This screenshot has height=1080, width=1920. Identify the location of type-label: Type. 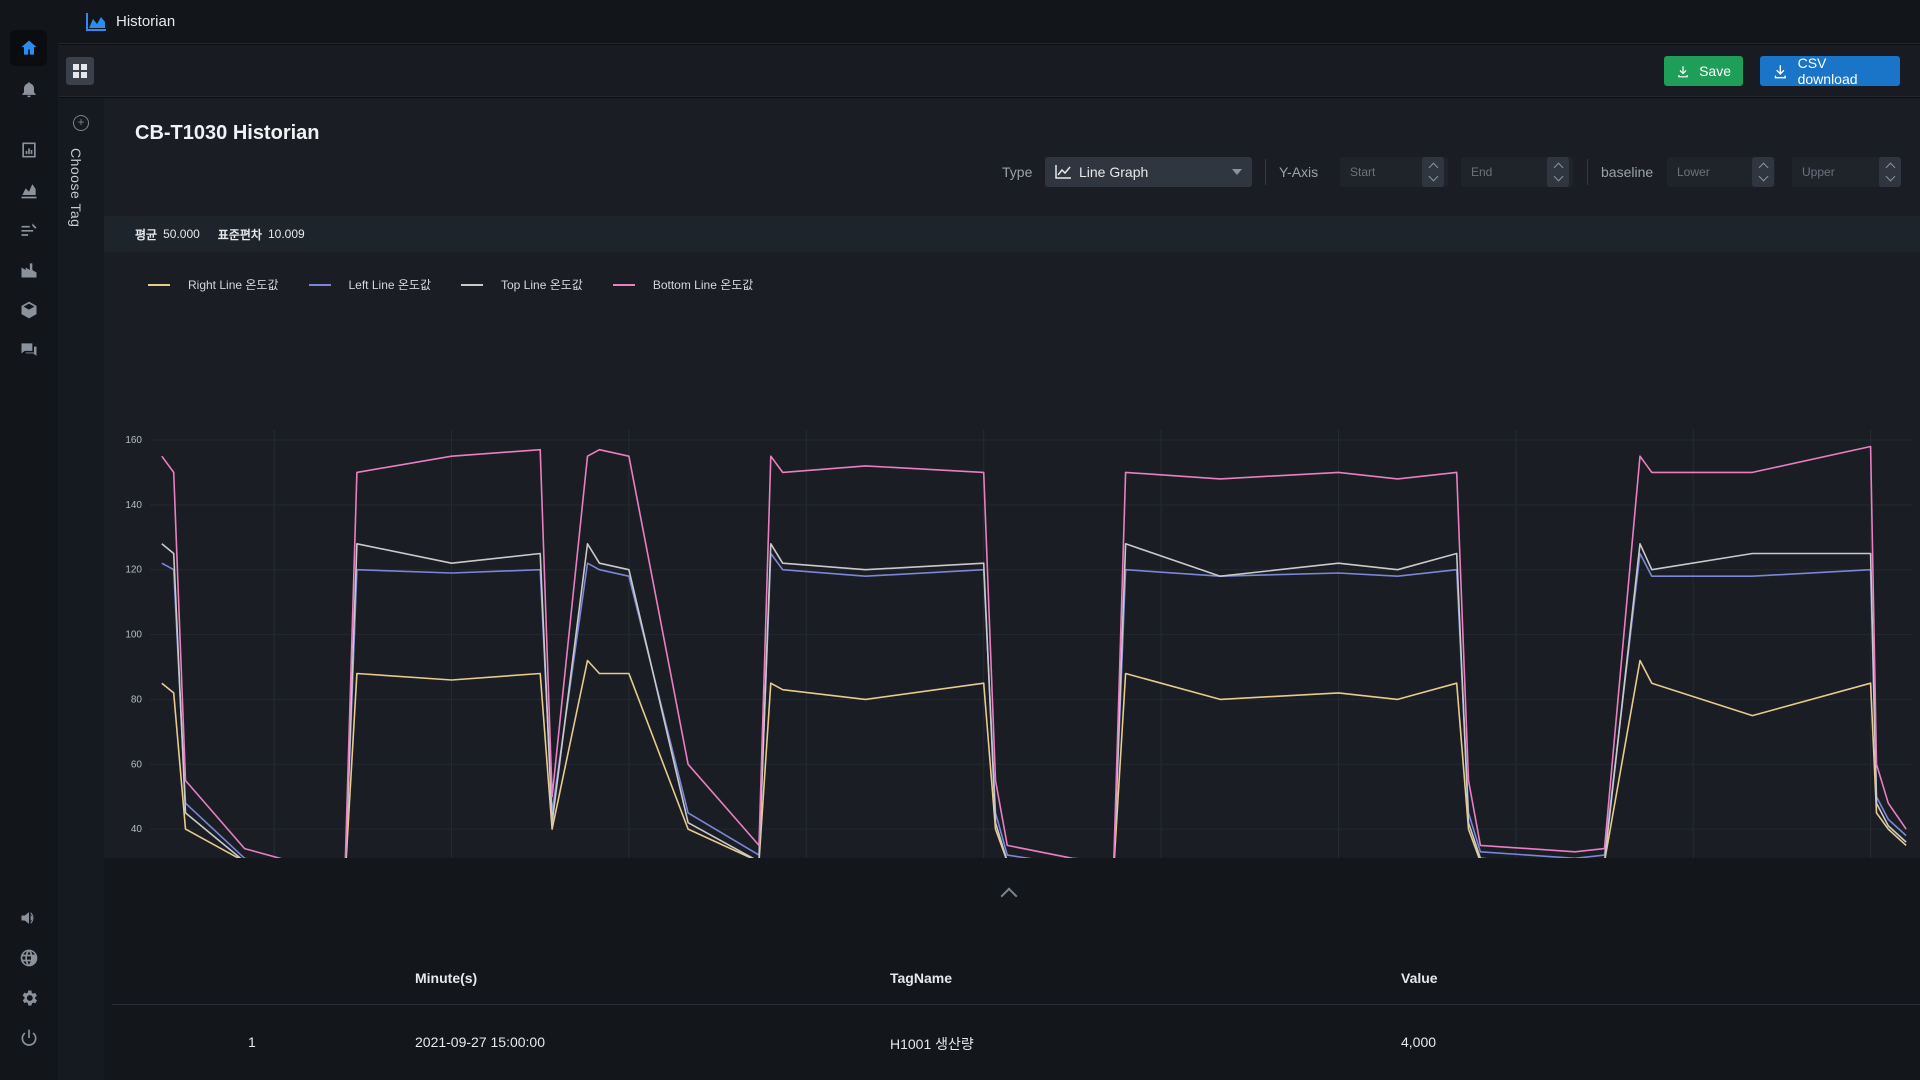
(1017, 172).